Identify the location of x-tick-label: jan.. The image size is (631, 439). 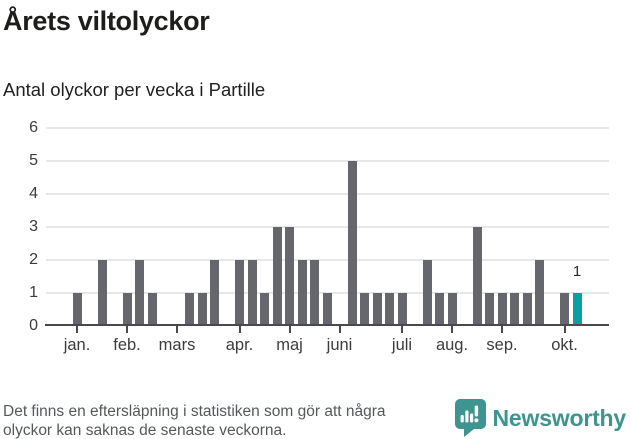
(77, 345).